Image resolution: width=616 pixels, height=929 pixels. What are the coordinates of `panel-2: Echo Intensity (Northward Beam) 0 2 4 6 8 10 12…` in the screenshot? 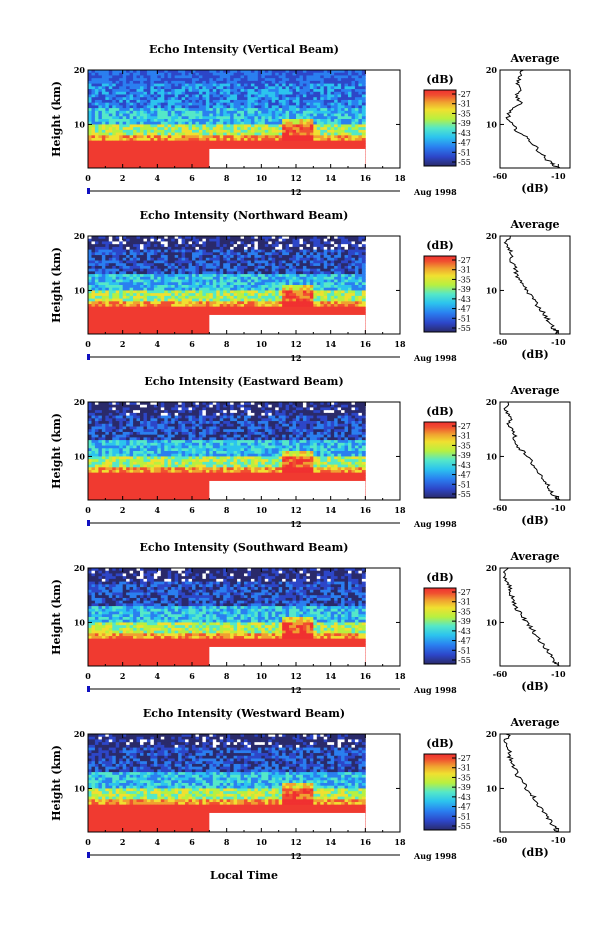 It's located at (310, 286).